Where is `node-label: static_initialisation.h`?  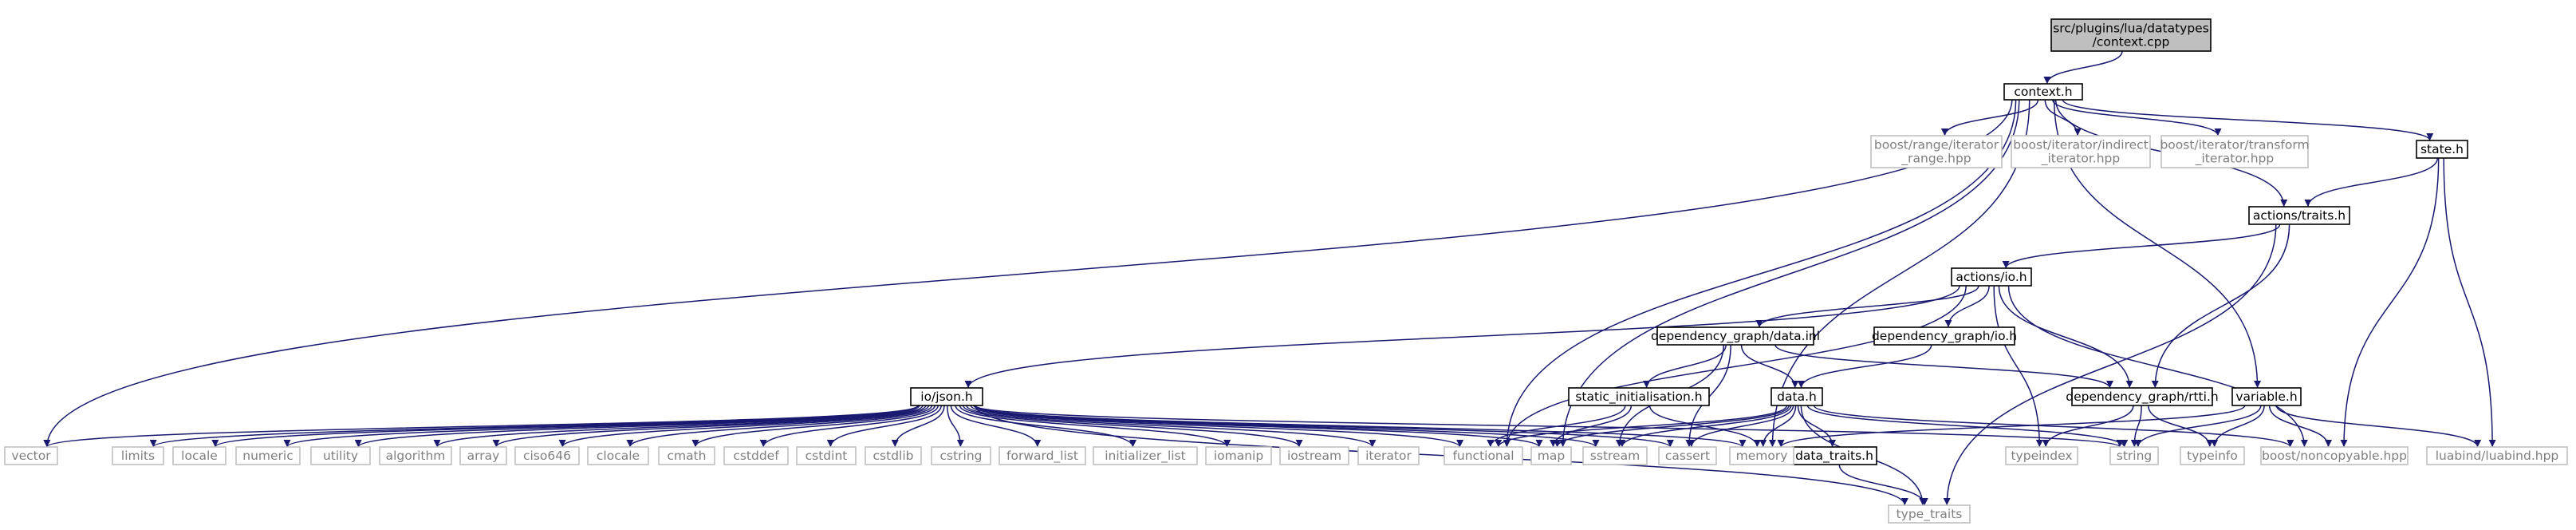 node-label: static_initialisation.h is located at coordinates (1638, 397).